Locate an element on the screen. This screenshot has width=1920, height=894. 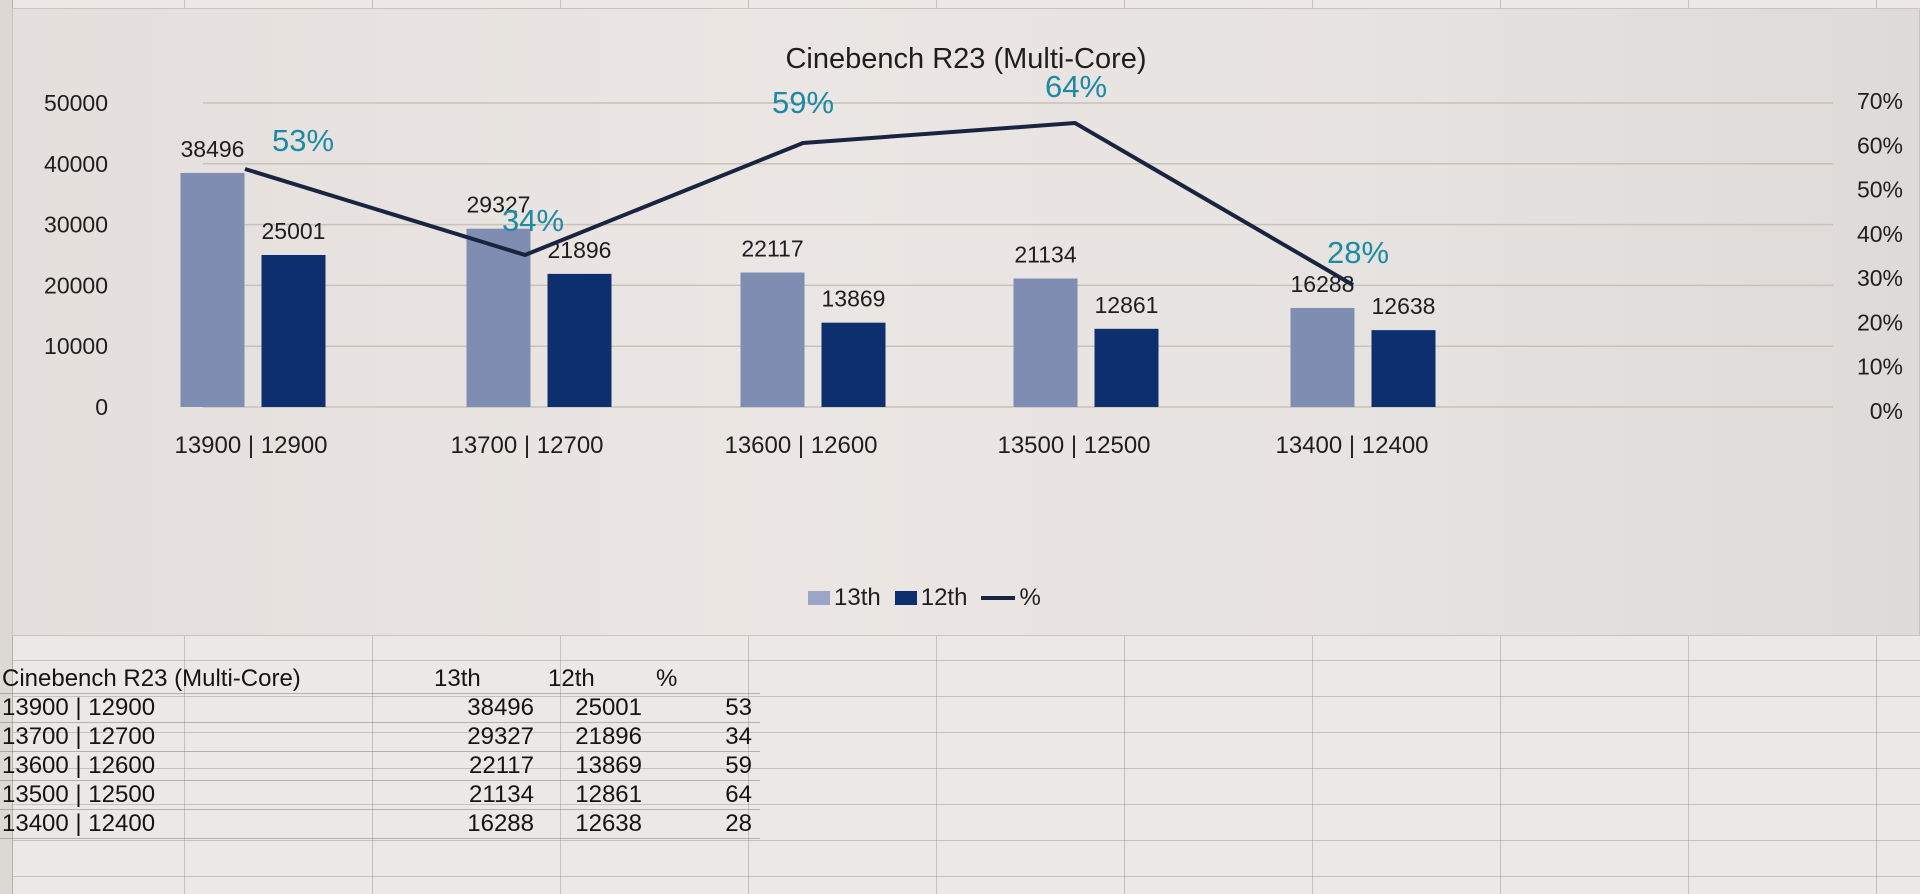
legend-label-13th: 13th is located at coordinates (857, 597).